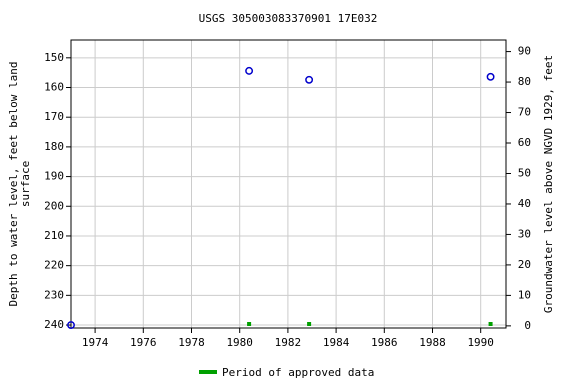  What do you see at coordinates (524, 233) in the screenshot?
I see `y2-tick-label: 30` at bounding box center [524, 233].